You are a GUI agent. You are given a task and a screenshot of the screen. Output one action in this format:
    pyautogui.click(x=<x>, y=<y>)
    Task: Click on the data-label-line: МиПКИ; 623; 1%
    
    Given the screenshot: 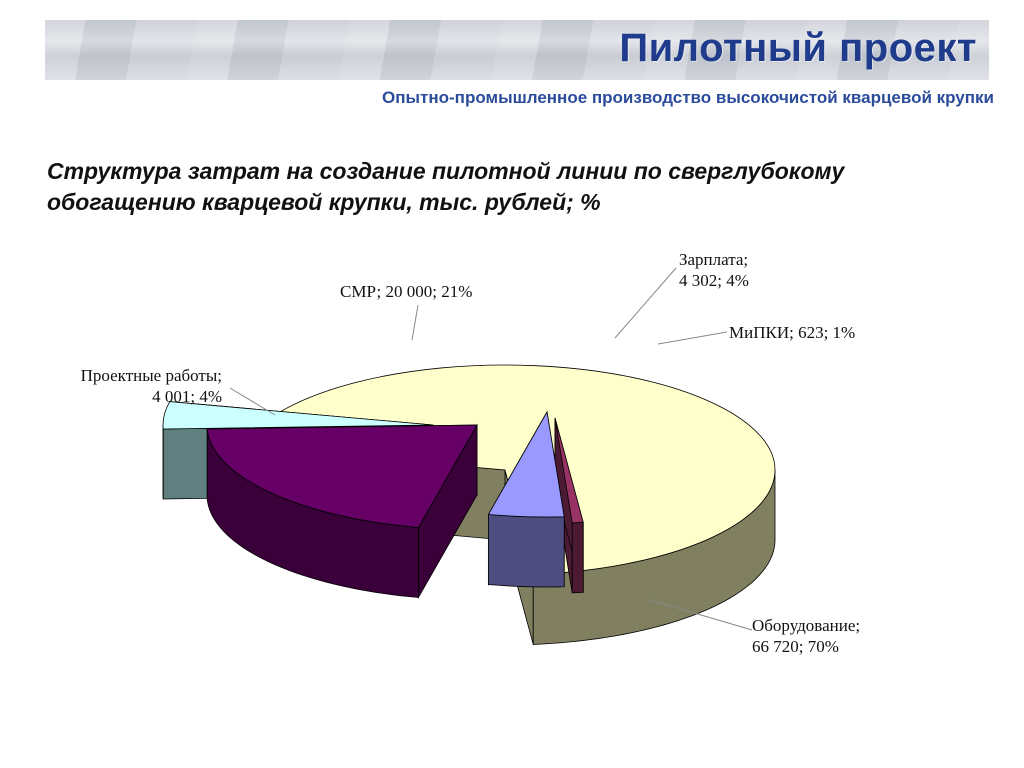 What is the action you would take?
    pyautogui.click(x=792, y=332)
    